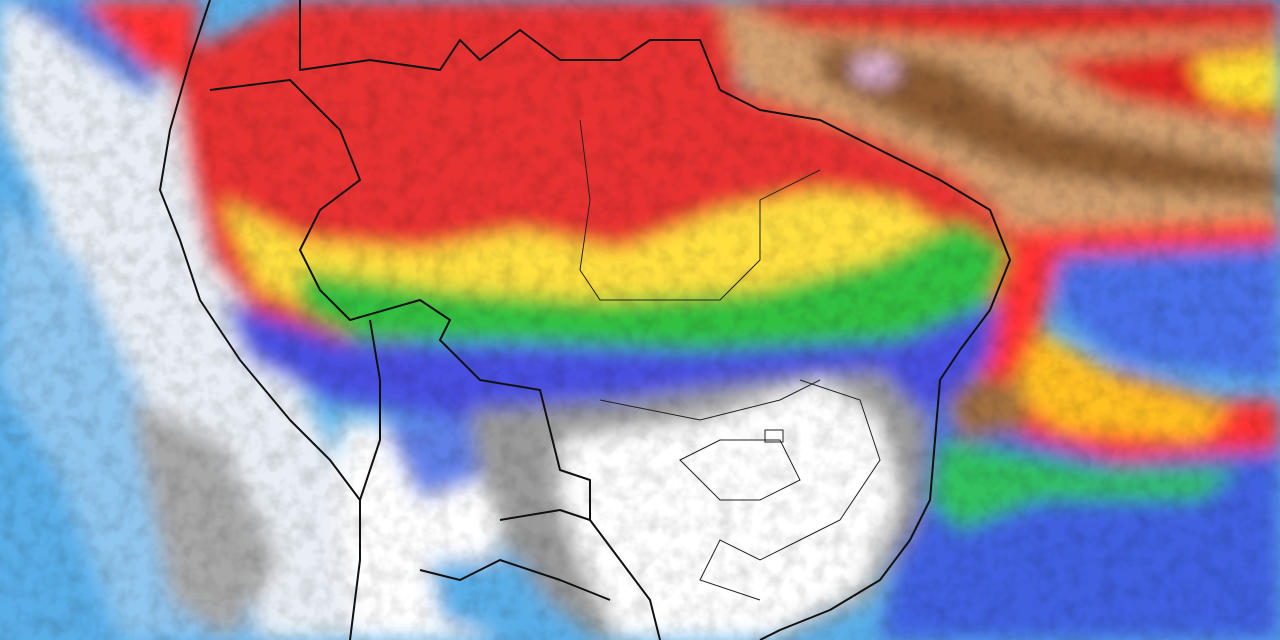 This screenshot has width=1280, height=640. Describe the element at coordinates (774, 436) in the screenshot. I see `federal-district` at that location.